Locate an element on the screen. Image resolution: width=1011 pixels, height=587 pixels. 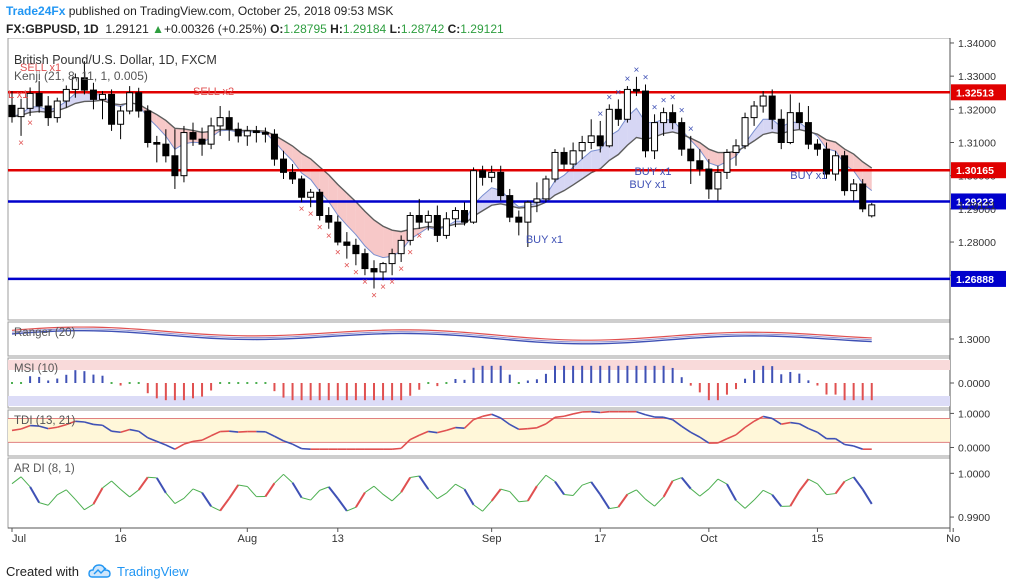
y-tick-label: 1.0000 is located at coordinates (974, 474).